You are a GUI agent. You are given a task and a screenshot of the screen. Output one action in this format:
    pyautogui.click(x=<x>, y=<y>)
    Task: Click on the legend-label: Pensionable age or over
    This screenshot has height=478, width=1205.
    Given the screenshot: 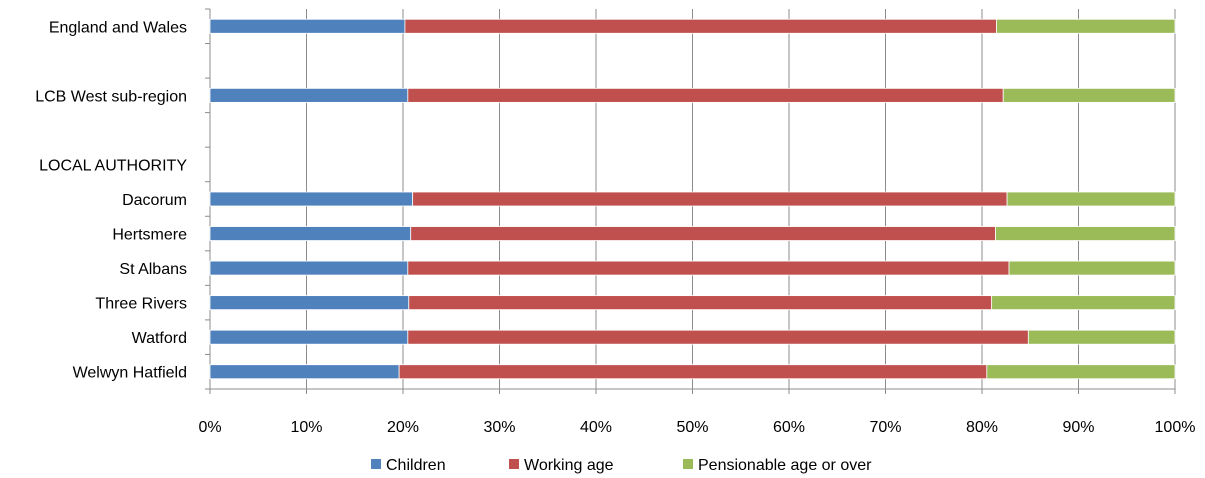 What is the action you would take?
    pyautogui.click(x=785, y=465)
    